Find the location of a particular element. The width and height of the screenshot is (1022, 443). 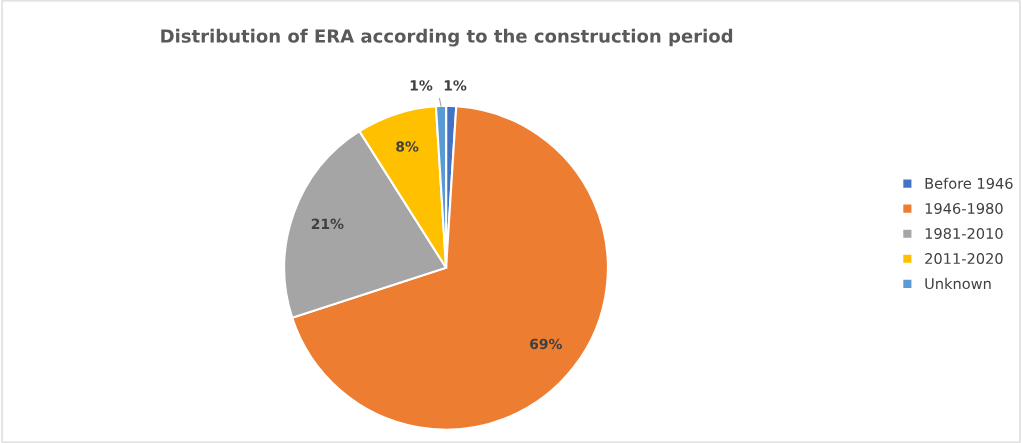

data-label: 21% is located at coordinates (327, 224).